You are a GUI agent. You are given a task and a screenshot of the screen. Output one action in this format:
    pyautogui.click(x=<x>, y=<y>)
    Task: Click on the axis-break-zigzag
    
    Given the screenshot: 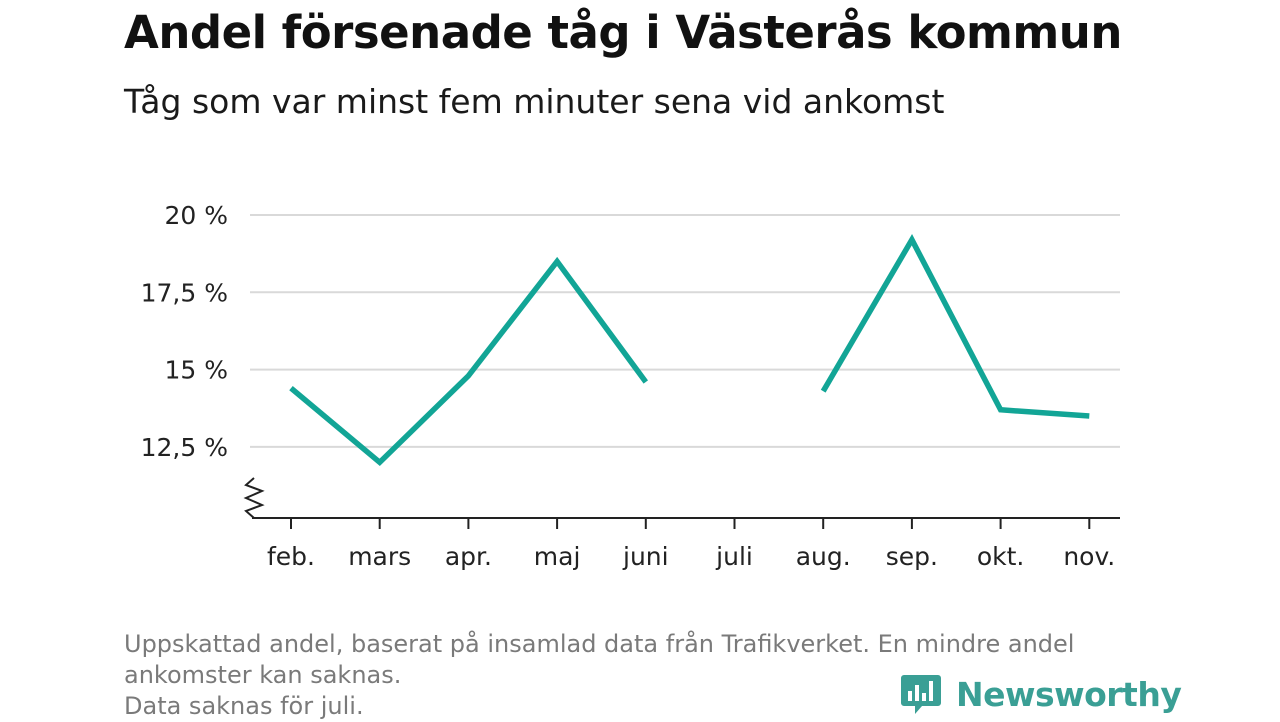 What is the action you would take?
    pyautogui.click(x=254, y=498)
    